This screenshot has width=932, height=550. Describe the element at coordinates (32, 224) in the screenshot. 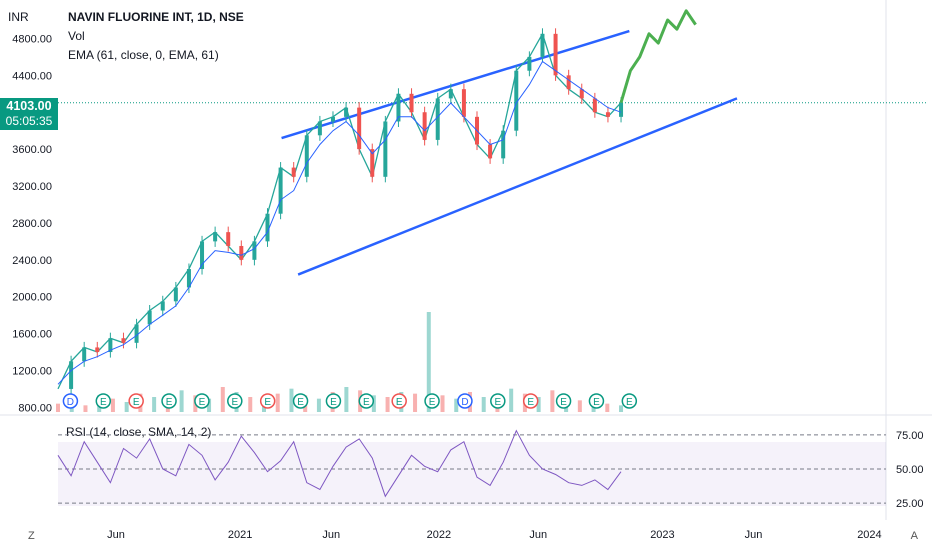

I see `y-tick-label: 2800.00` at that location.